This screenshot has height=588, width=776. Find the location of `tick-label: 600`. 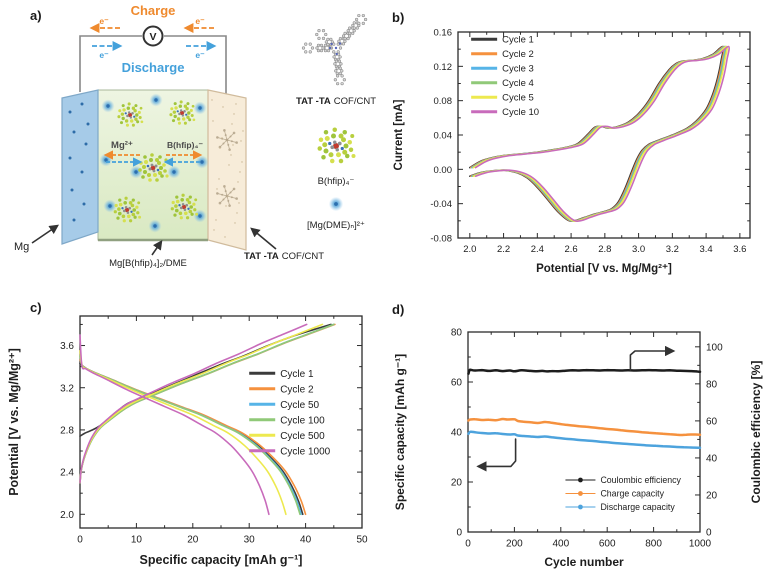

tick-label: 600 is located at coordinates (607, 544).